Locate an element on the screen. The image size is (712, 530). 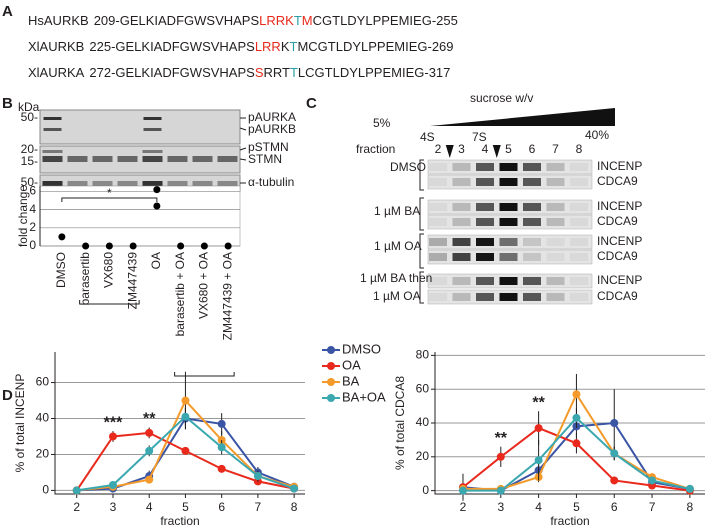
sequence-segment: RRT is located at coordinates (276, 72).